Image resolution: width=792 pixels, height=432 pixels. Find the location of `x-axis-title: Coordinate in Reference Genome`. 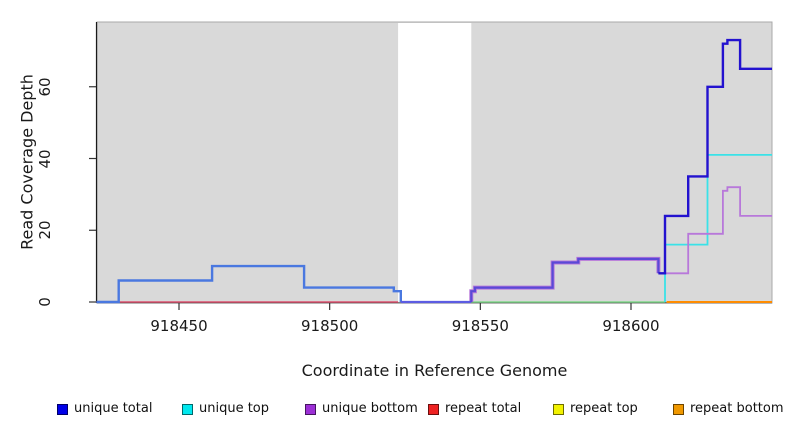

x-axis-title: Coordinate in Reference Genome is located at coordinates (434, 370).